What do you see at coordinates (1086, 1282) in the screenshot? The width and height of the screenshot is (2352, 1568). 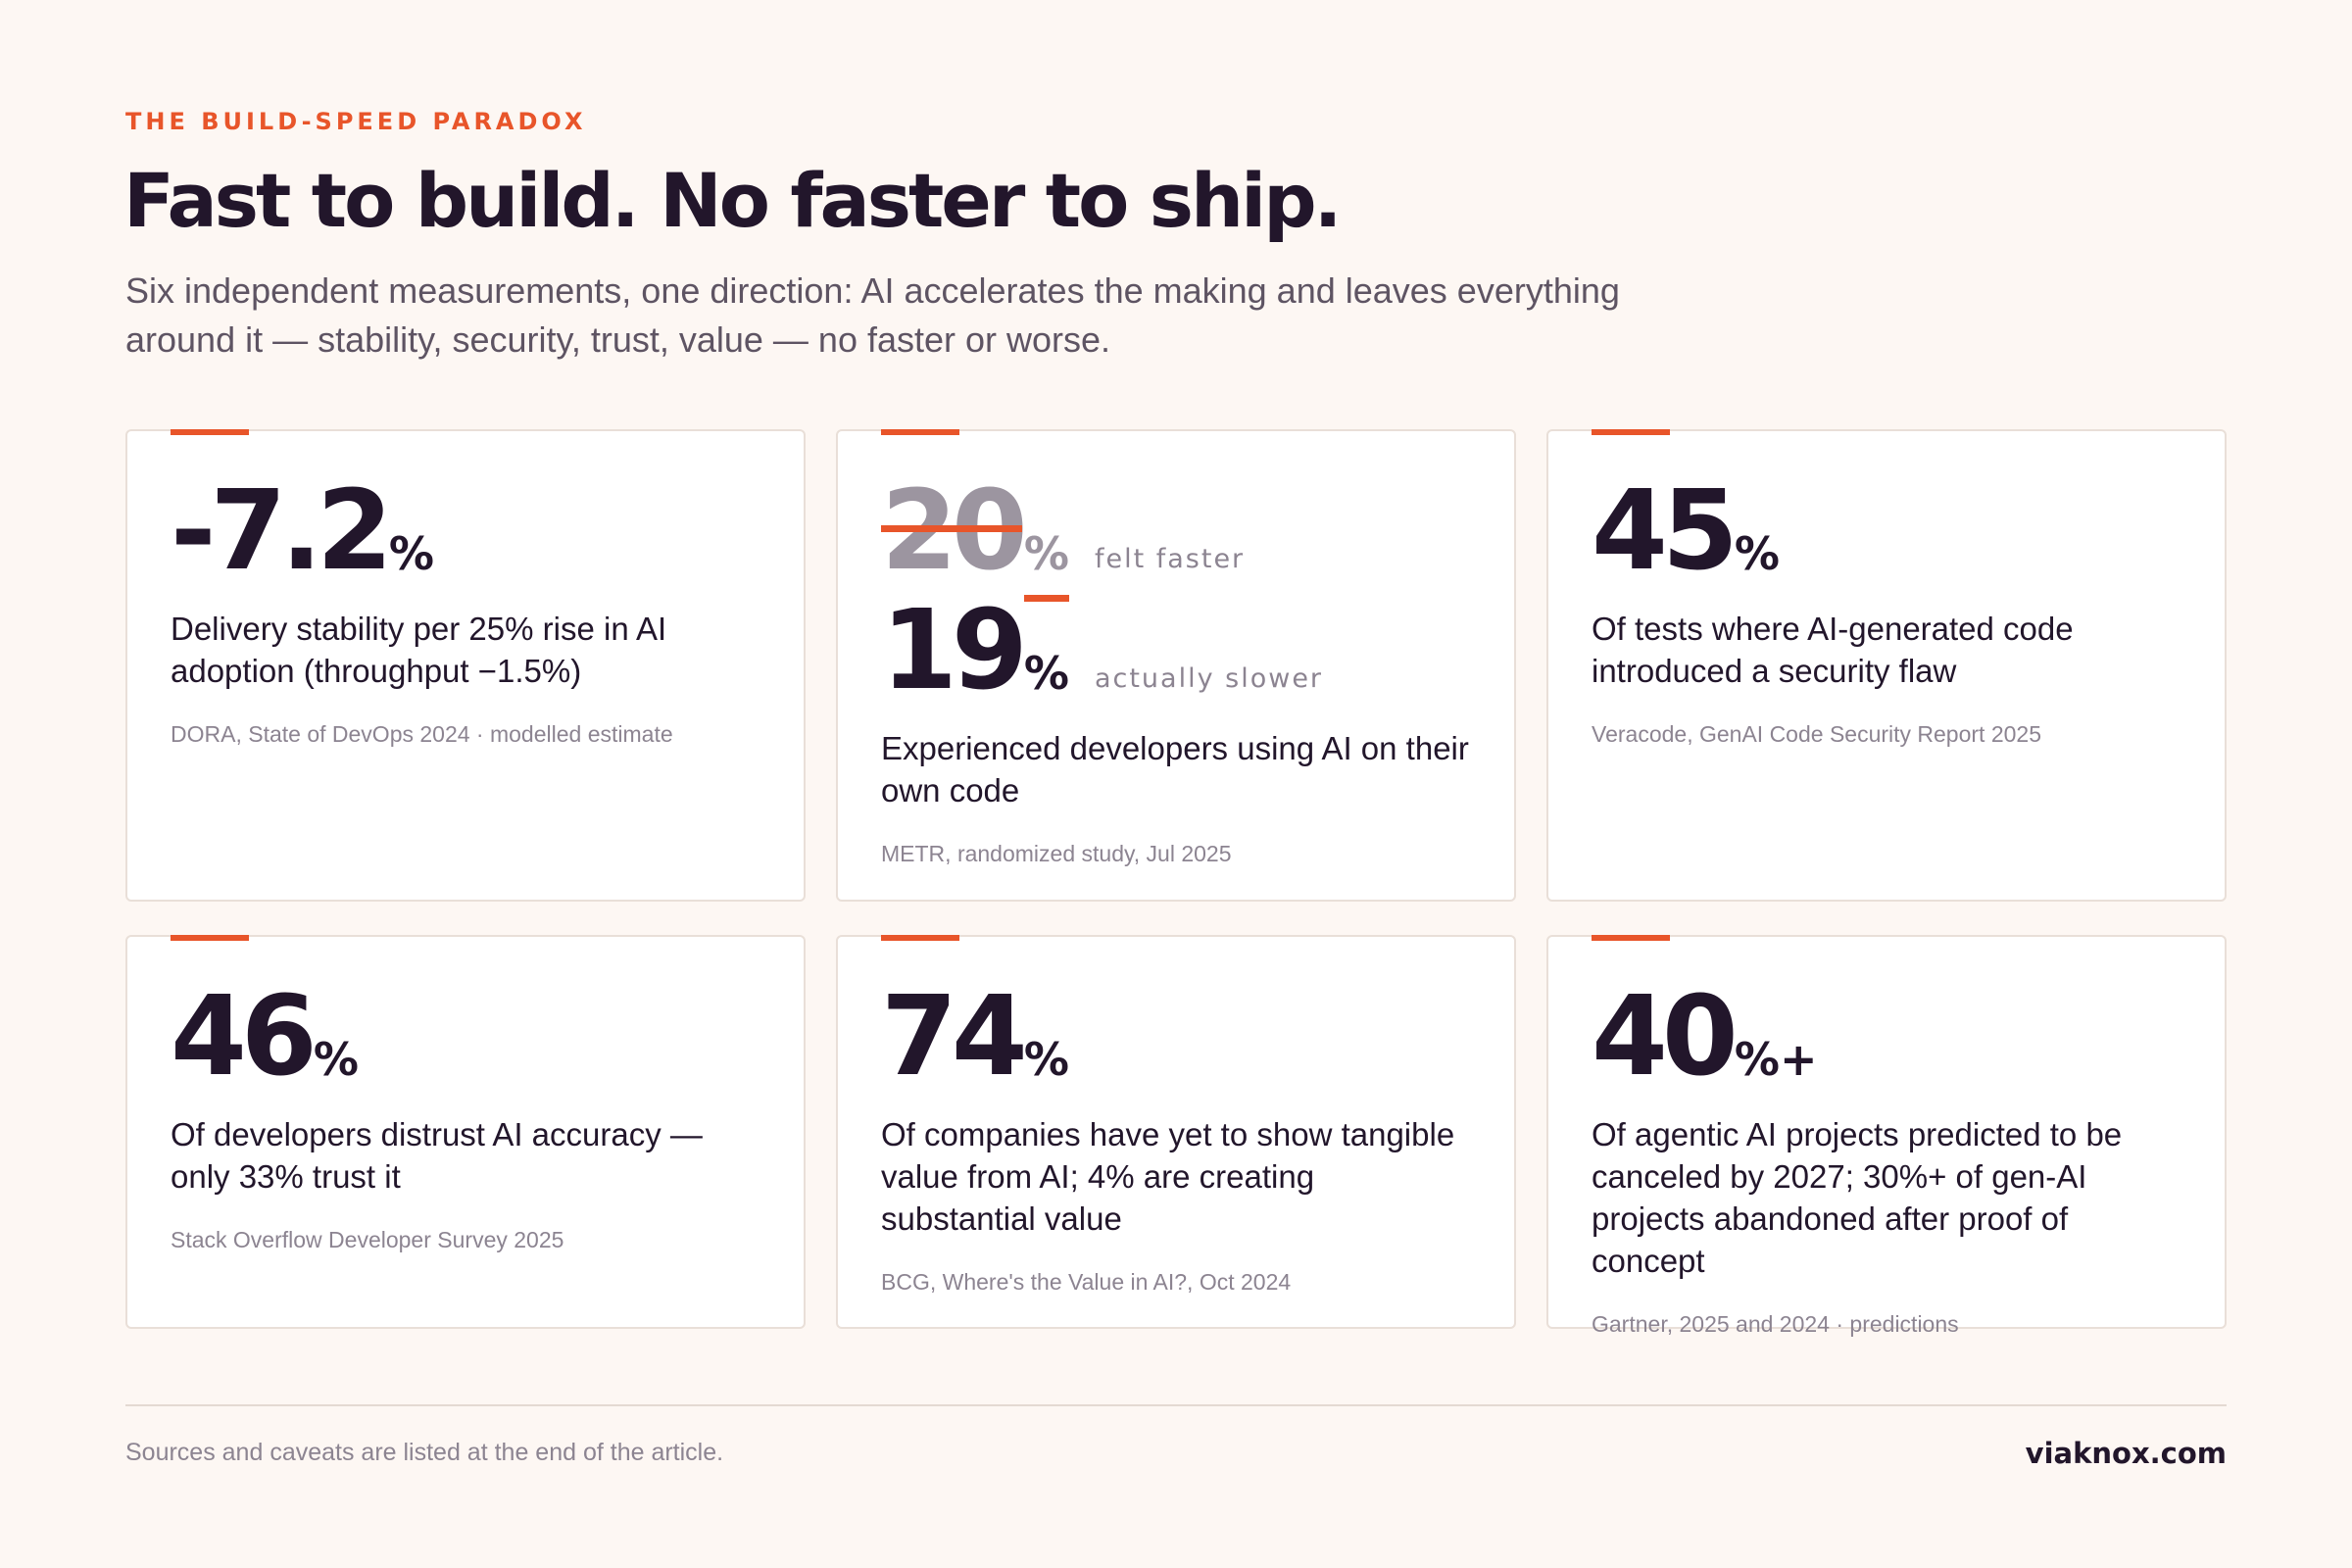 I see `stat-source: BCG, Where's the Value in AI?, Oct 2024` at bounding box center [1086, 1282].